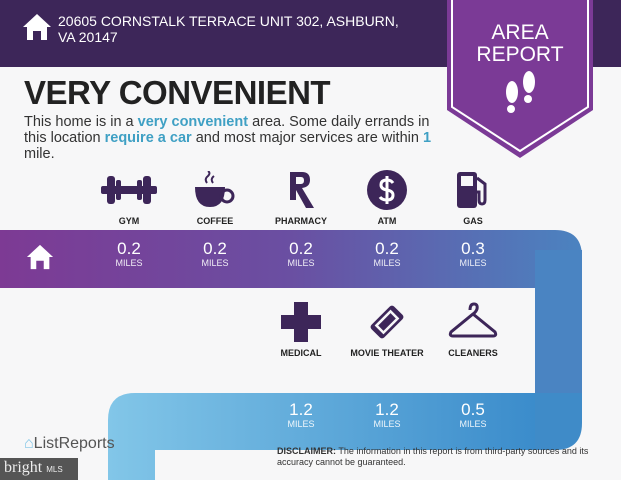 This screenshot has width=621, height=480. What do you see at coordinates (472, 190) in the screenshot?
I see `gas-pump-icon` at bounding box center [472, 190].